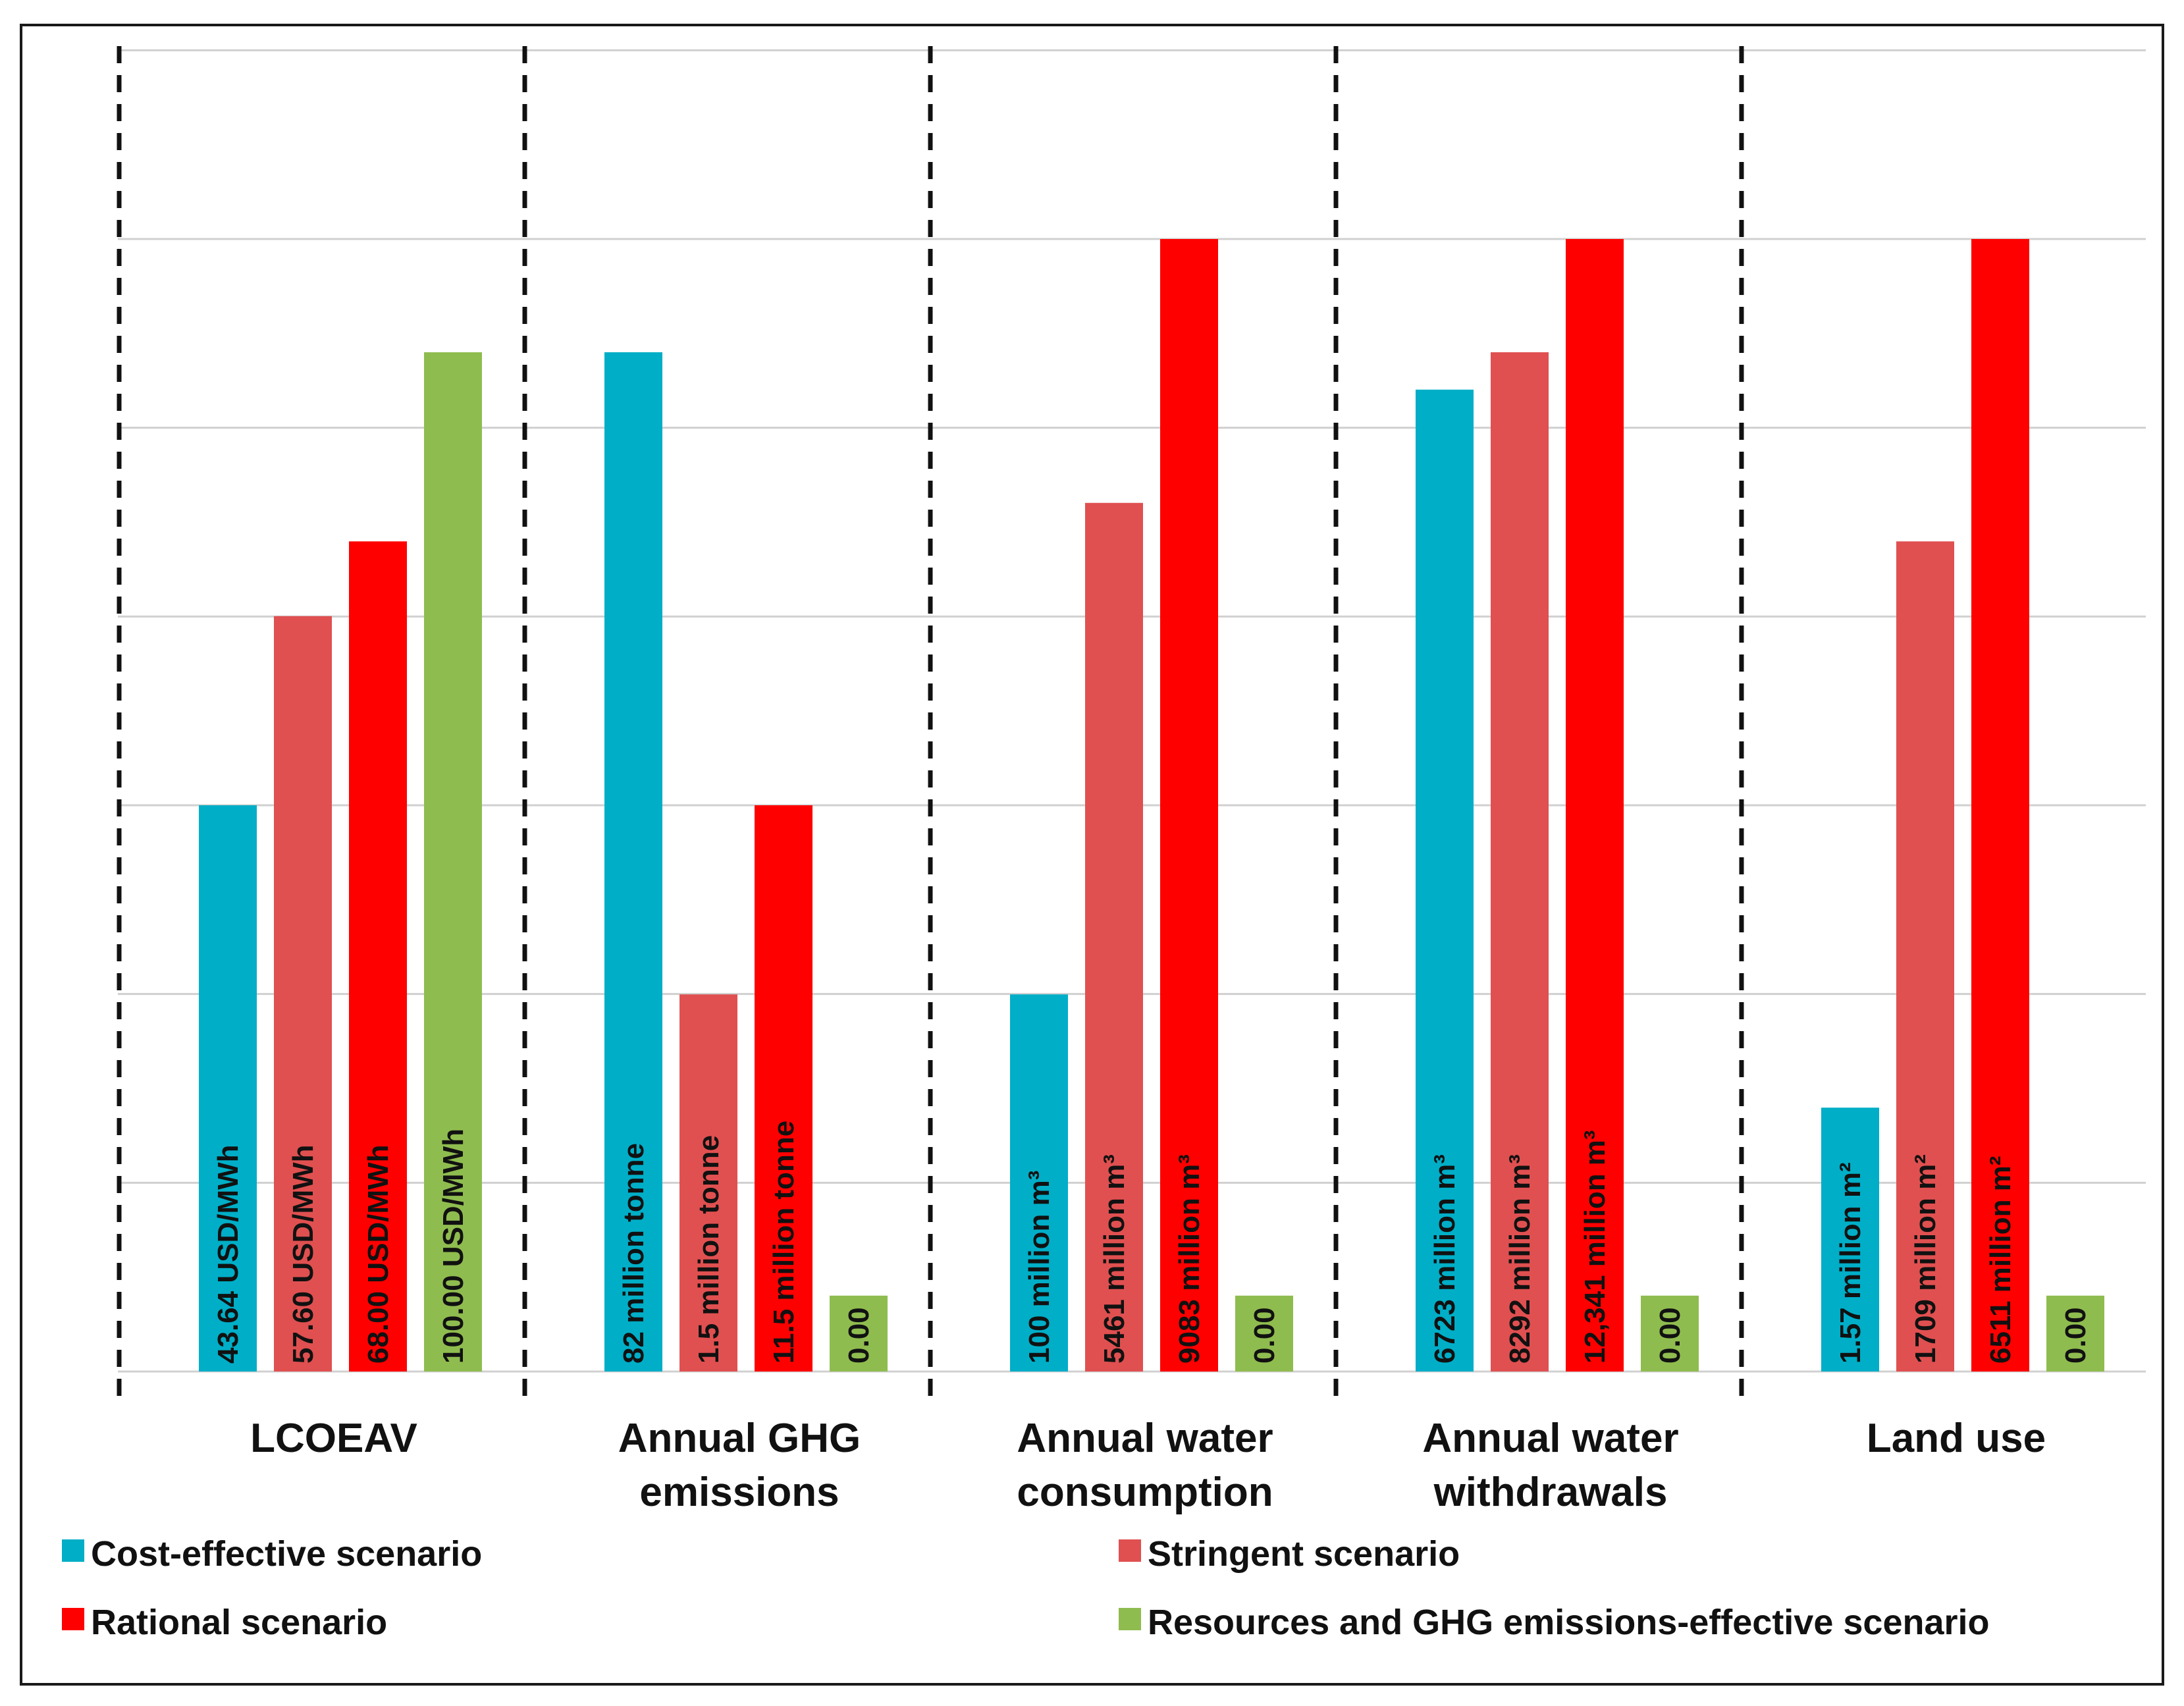 Image resolution: width=2184 pixels, height=1706 pixels. What do you see at coordinates (739, 1492) in the screenshot?
I see `category-label: emissions` at bounding box center [739, 1492].